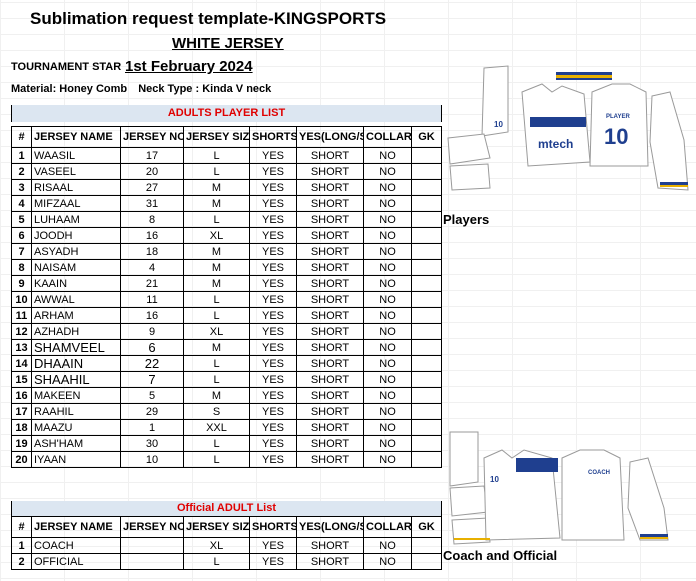 The image size is (696, 581). I want to click on table-cell: MIFZAAL, so click(76, 203).